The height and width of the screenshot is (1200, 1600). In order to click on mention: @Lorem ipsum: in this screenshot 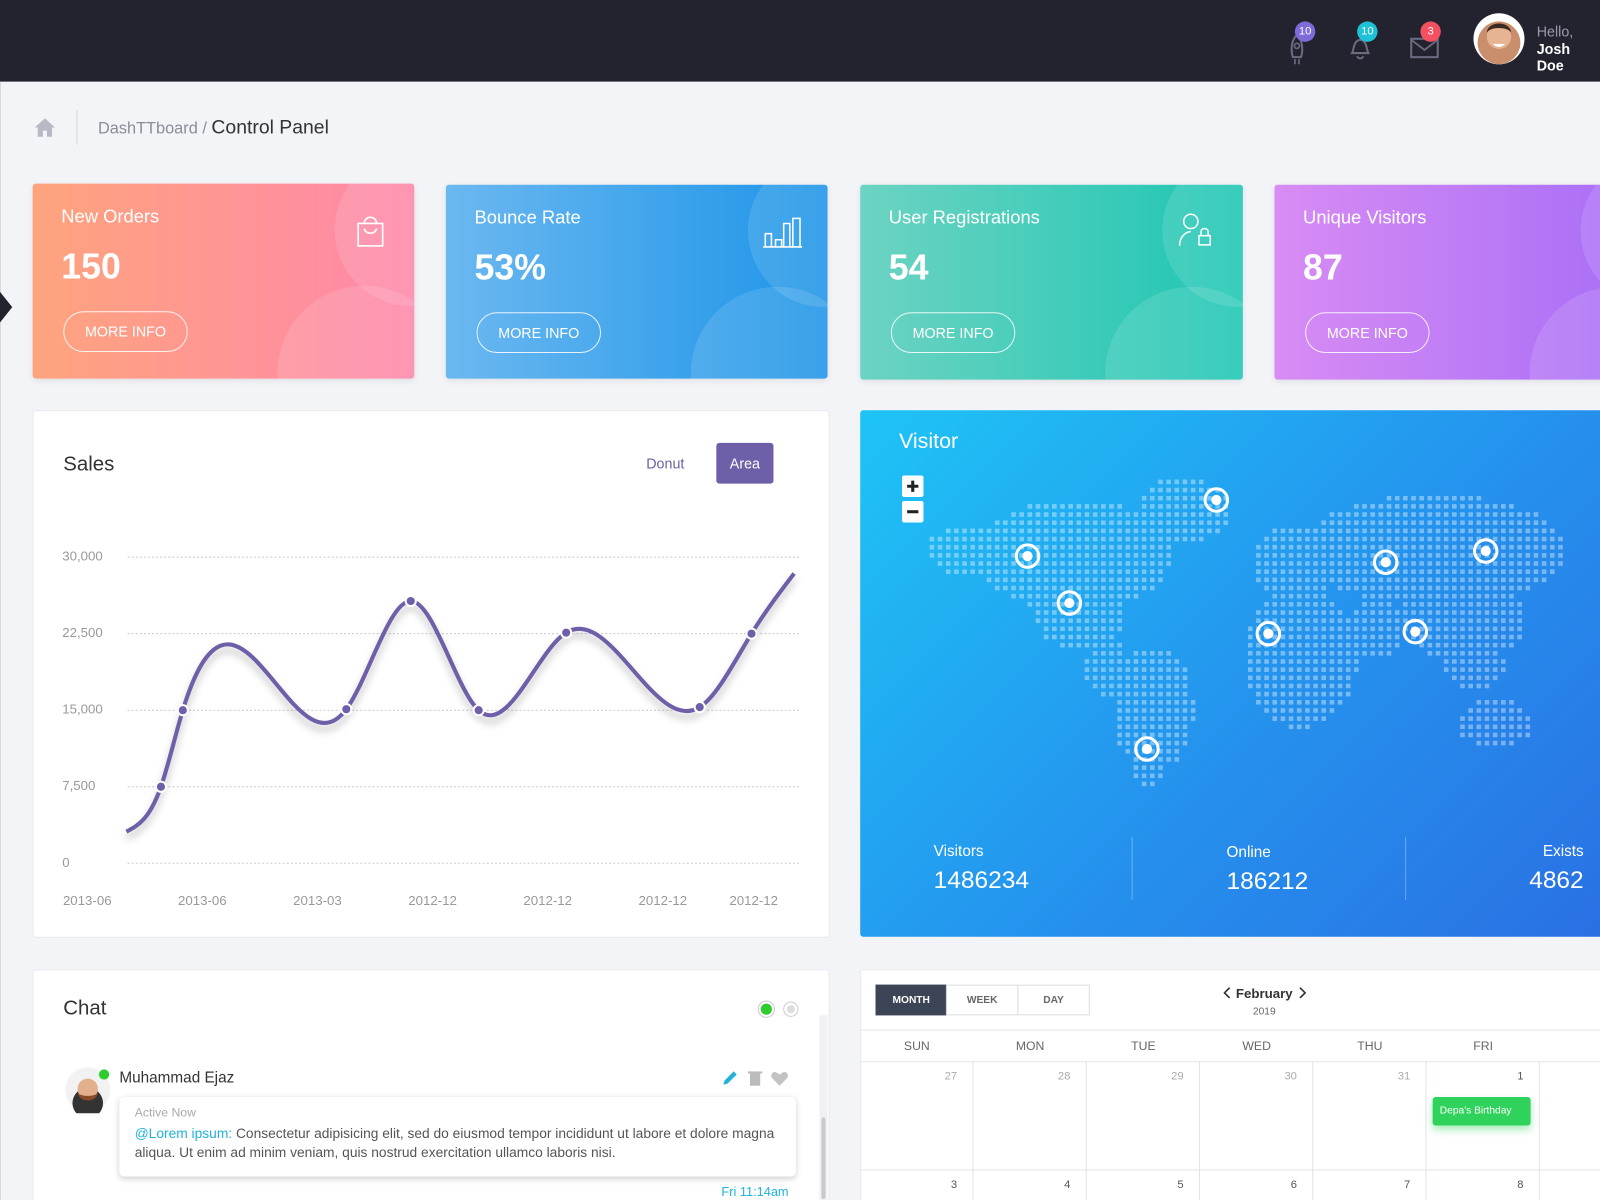, I will do `click(183, 1133)`.